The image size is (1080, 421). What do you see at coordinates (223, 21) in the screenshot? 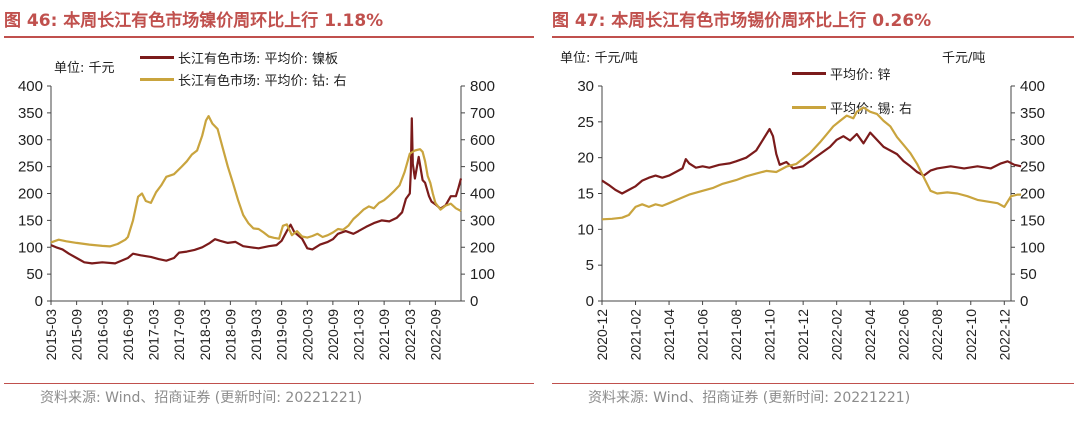
I see `figure-title-text: 本周长江有色市场镍价周环比上行 1.18%` at bounding box center [223, 21].